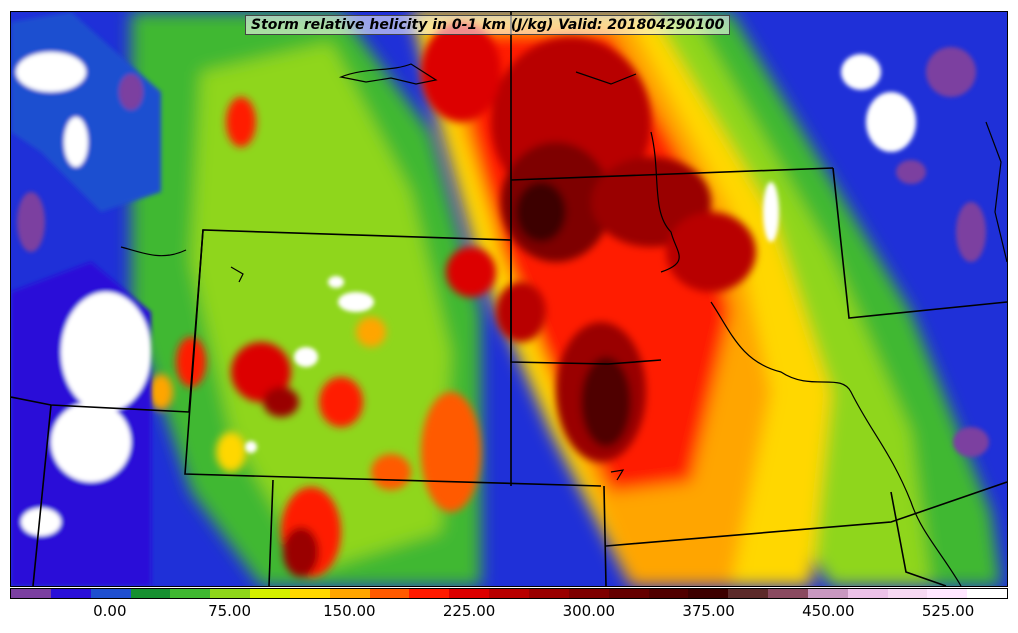 This screenshot has height=633, width=1018. Describe the element at coordinates (708, 611) in the screenshot. I see `colorbar-tick-label: 375.00` at that location.